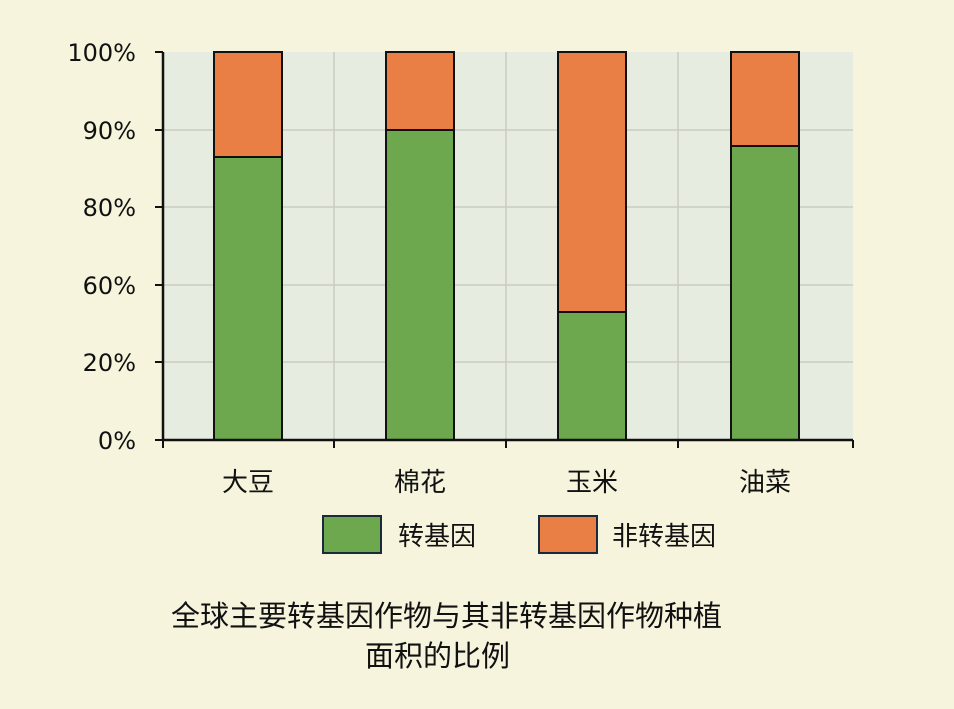 Image resolution: width=954 pixels, height=709 pixels. What do you see at coordinates (101, 53) in the screenshot?
I see `y-tick-label: 100%` at bounding box center [101, 53].